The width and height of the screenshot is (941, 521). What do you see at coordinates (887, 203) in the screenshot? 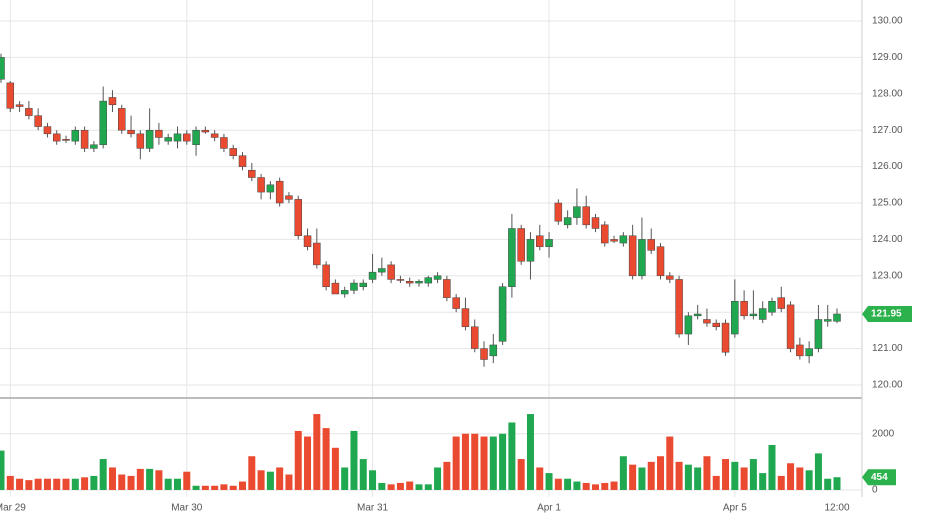
I see `y-tick-label: 125.00` at bounding box center [887, 203].